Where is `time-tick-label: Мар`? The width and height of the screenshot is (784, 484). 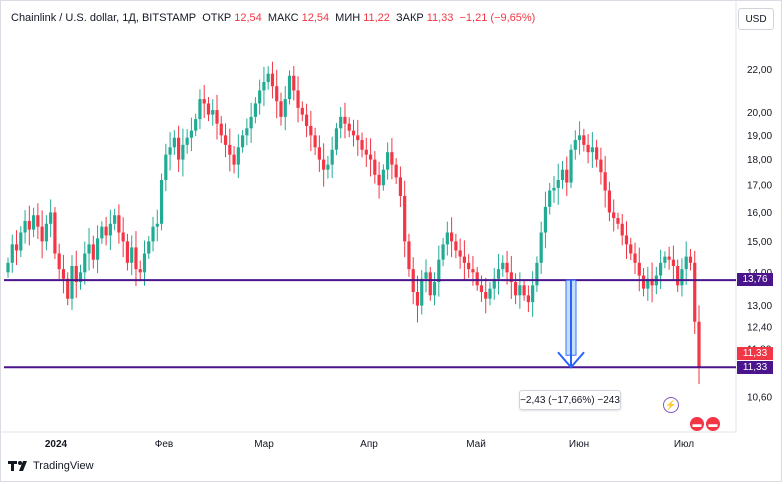
time-tick-label: Мар is located at coordinates (264, 444).